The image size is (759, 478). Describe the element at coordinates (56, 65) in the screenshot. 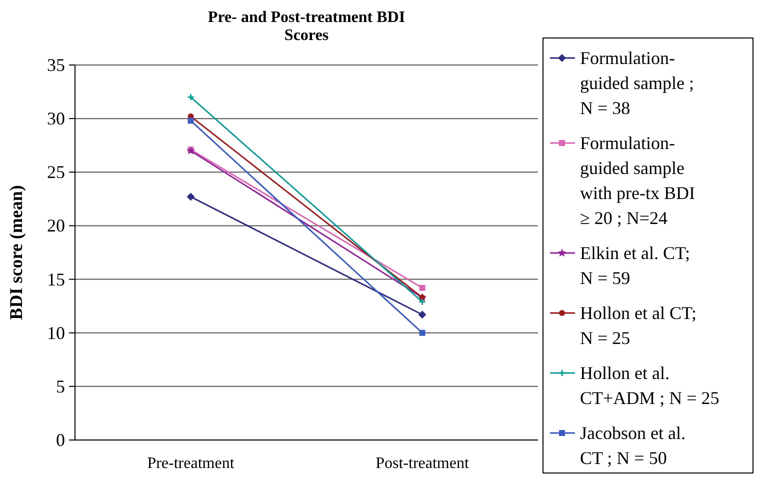

I see `y-tick-label: 35` at that location.